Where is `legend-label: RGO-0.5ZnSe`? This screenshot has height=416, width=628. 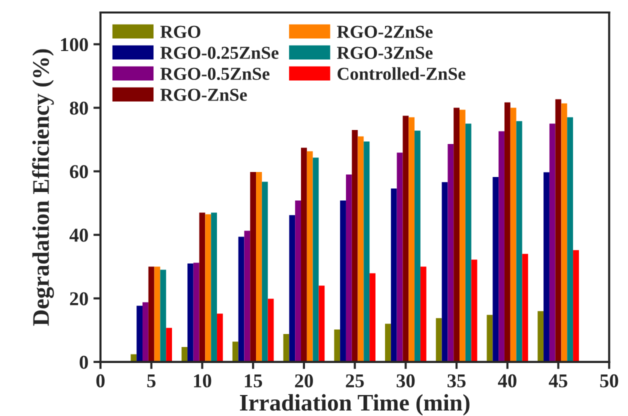
legend-label: RGO-0.5ZnSe is located at coordinates (215, 74).